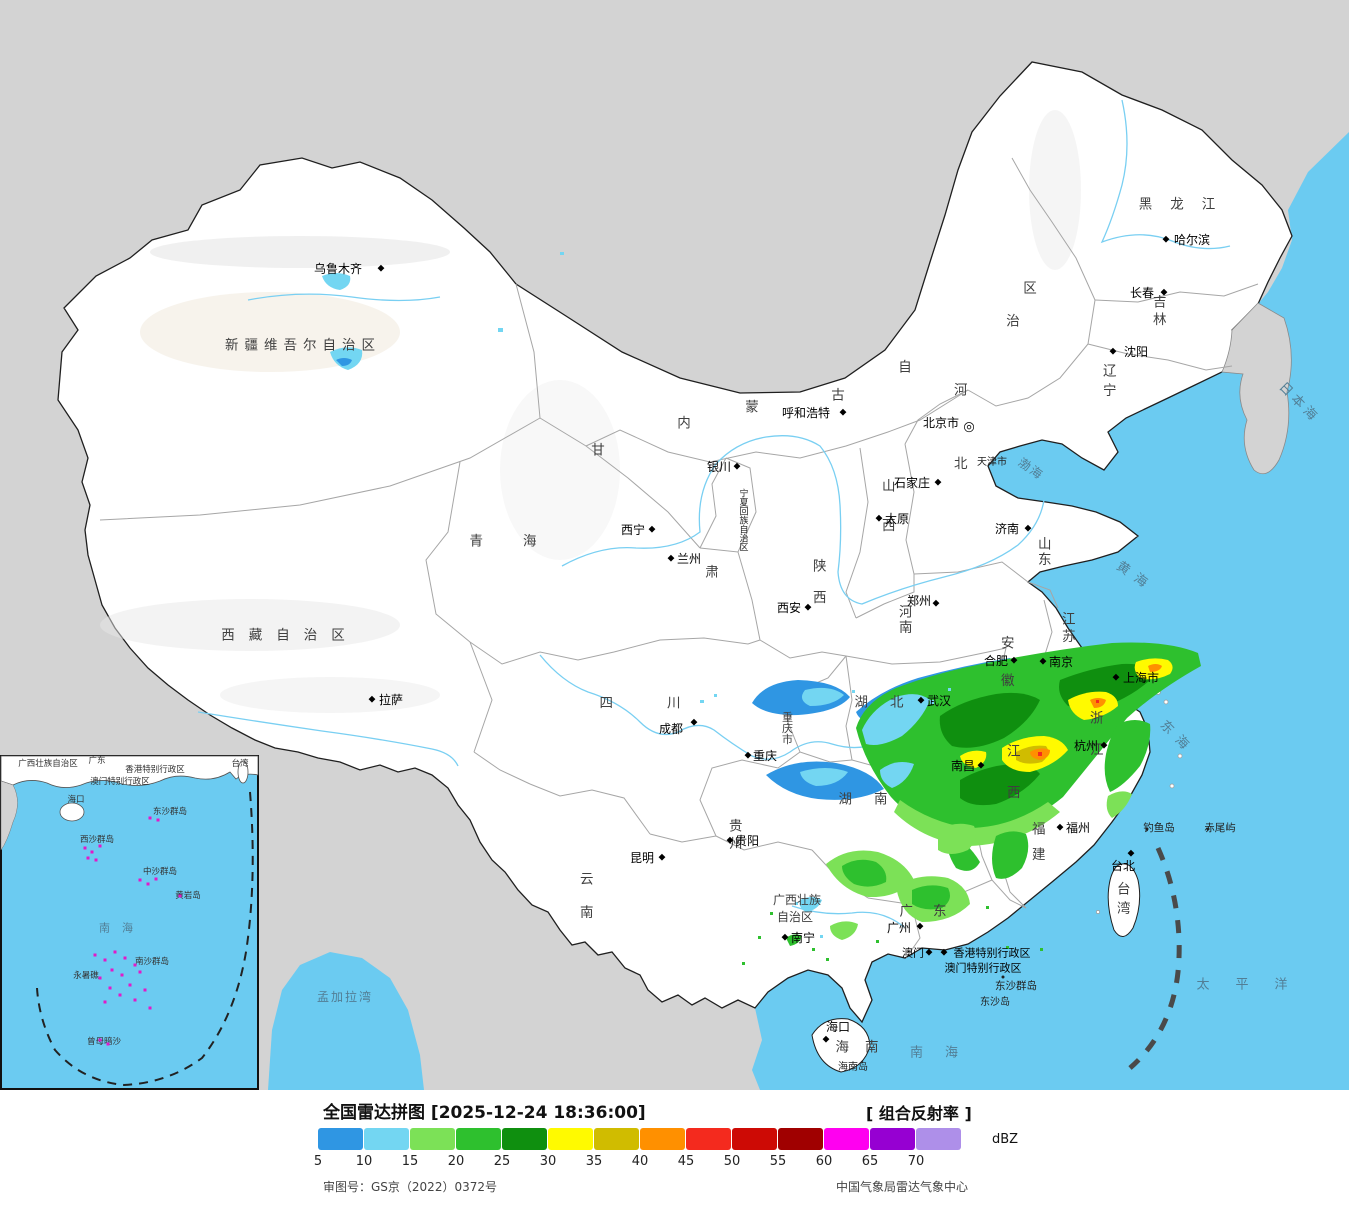  What do you see at coordinates (916, 1161) in the screenshot?
I see `legend-tick-70: 70` at bounding box center [916, 1161].